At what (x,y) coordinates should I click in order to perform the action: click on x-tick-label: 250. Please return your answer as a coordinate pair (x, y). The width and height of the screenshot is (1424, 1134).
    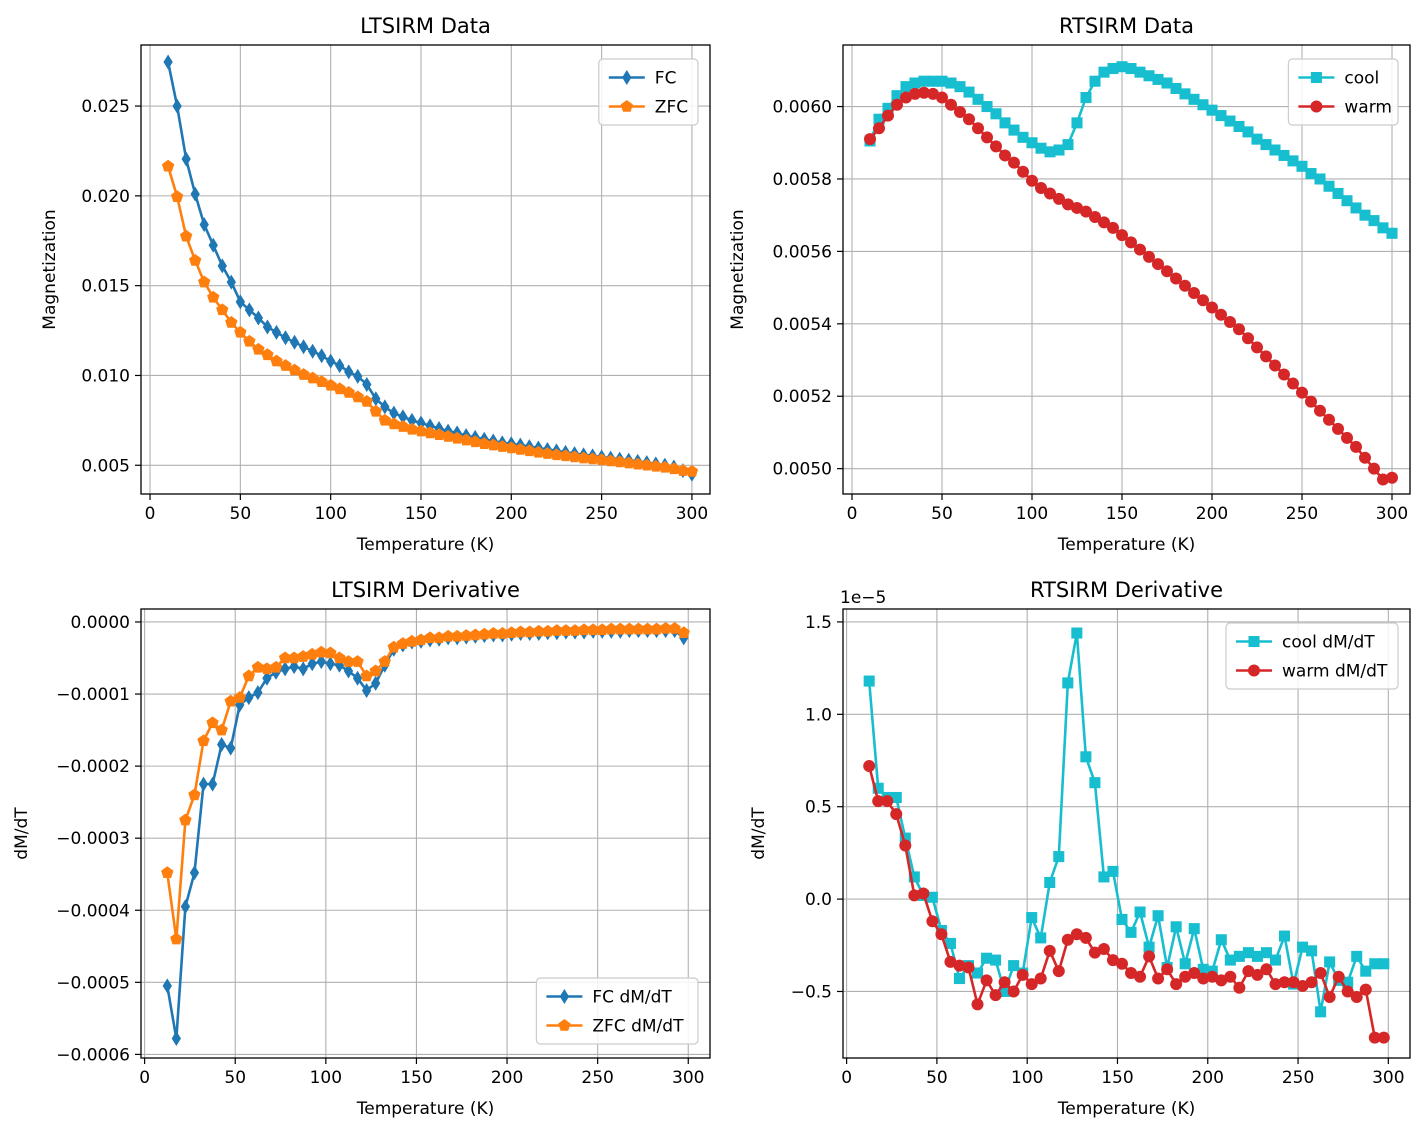
    Looking at the image, I should click on (1302, 514).